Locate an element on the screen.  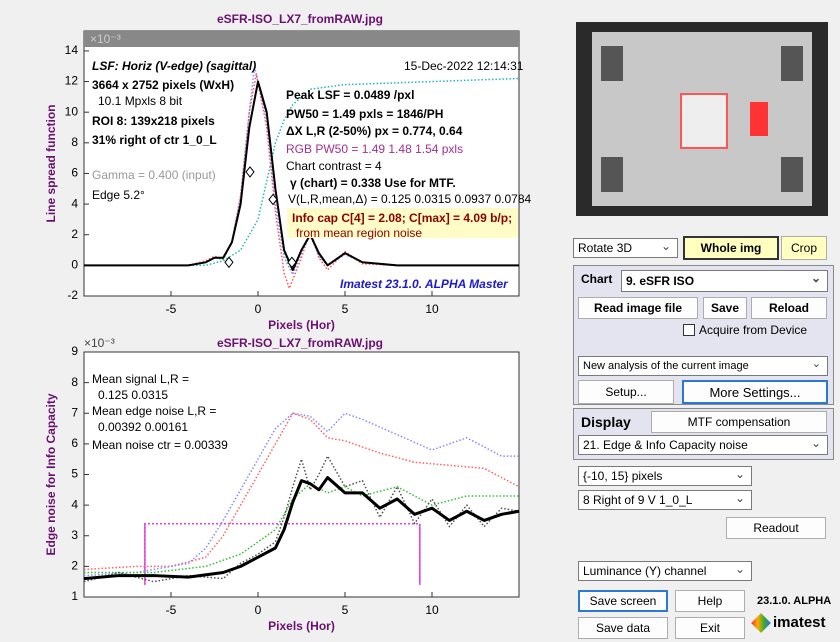
y-tick-label: 5 is located at coordinates (74, 474).